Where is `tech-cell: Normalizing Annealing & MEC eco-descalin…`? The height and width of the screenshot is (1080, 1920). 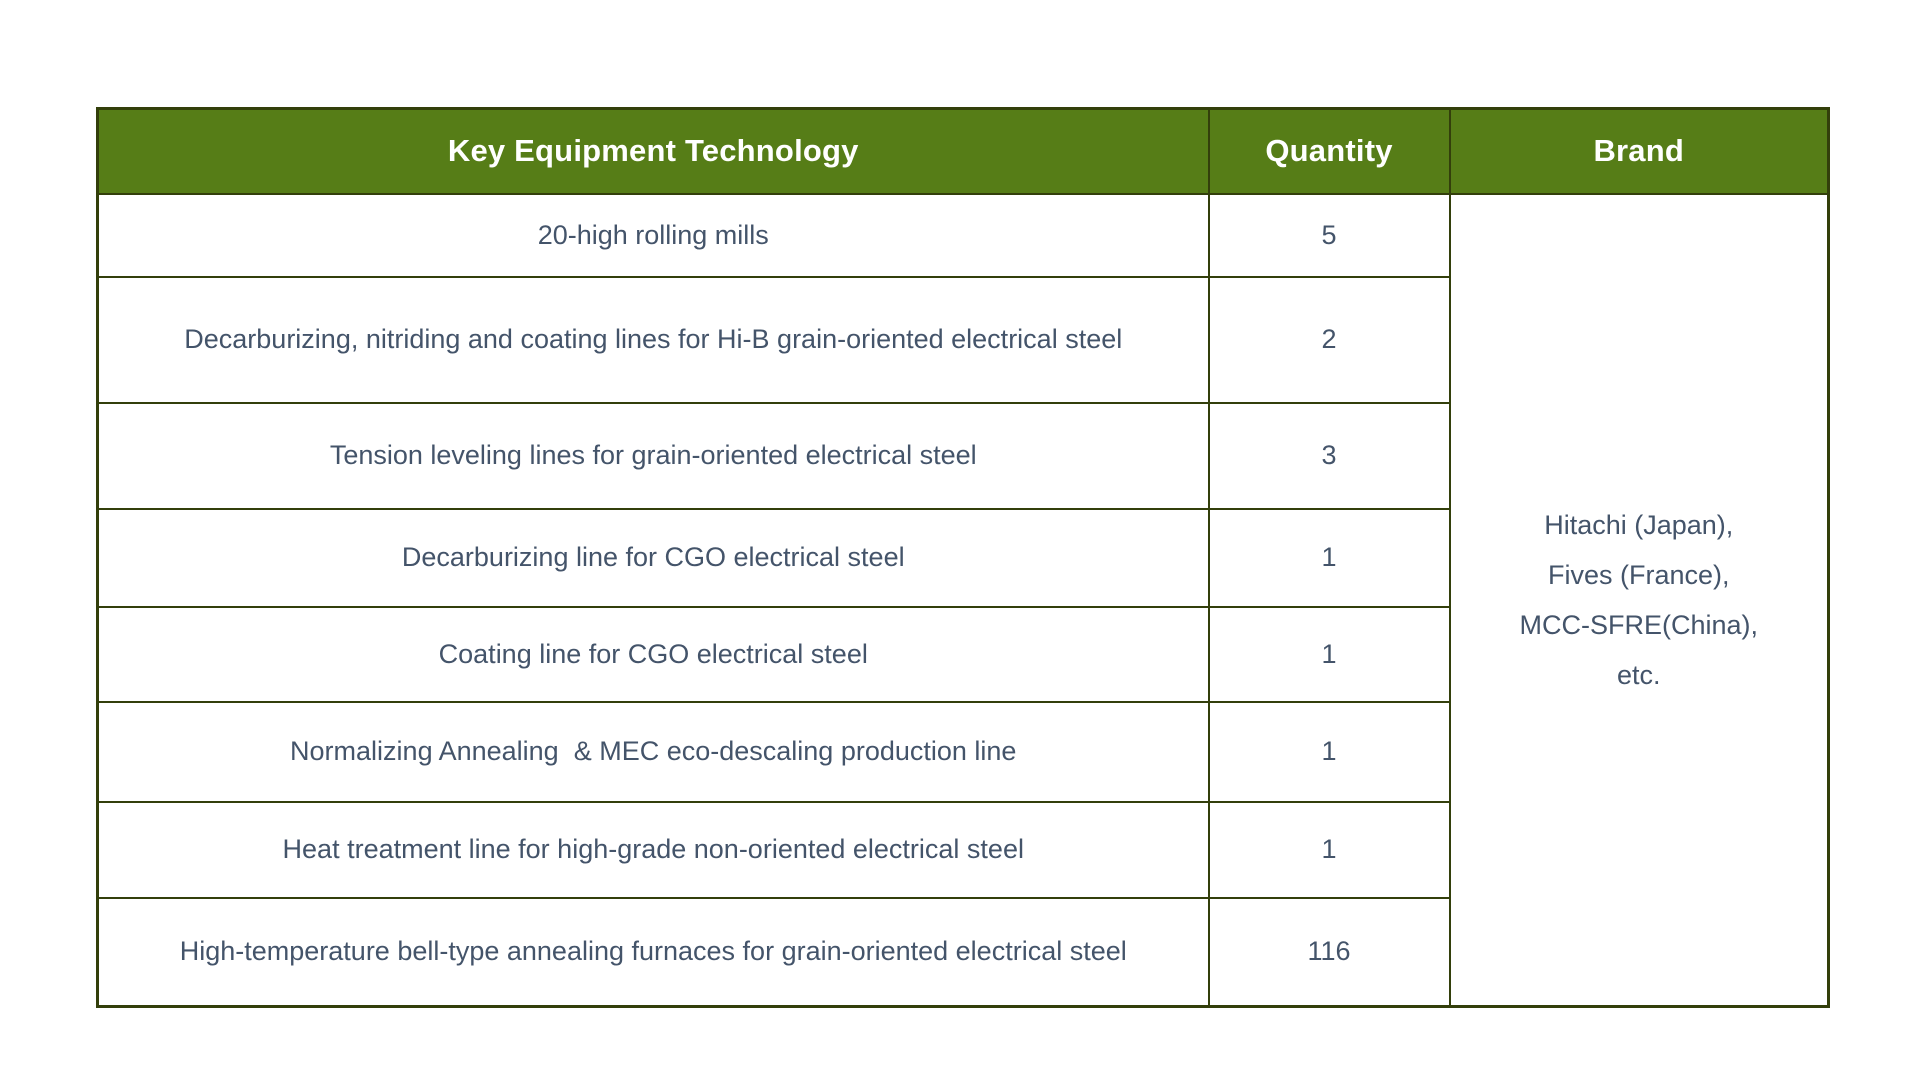
tech-cell: Normalizing Annealing & MEC eco-descalin… is located at coordinates (653, 751).